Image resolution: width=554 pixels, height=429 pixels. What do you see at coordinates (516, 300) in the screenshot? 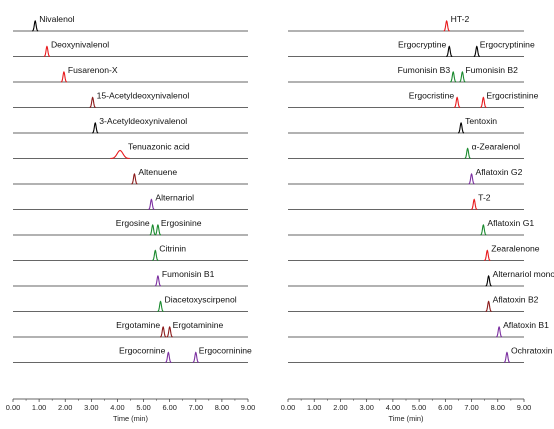
I see `trace-label: Aflatoxin B2` at bounding box center [516, 300].